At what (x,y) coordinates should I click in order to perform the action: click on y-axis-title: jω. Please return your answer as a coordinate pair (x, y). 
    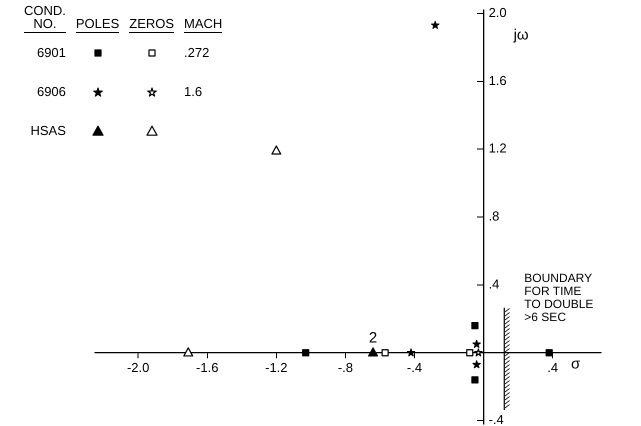
    Looking at the image, I should click on (520, 35).